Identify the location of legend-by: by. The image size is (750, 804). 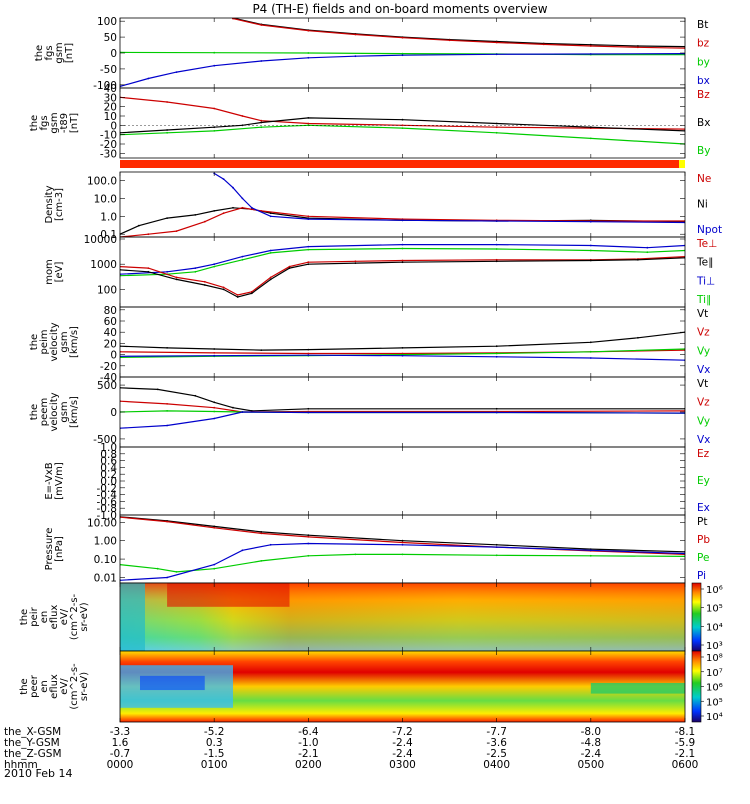
(703, 62).